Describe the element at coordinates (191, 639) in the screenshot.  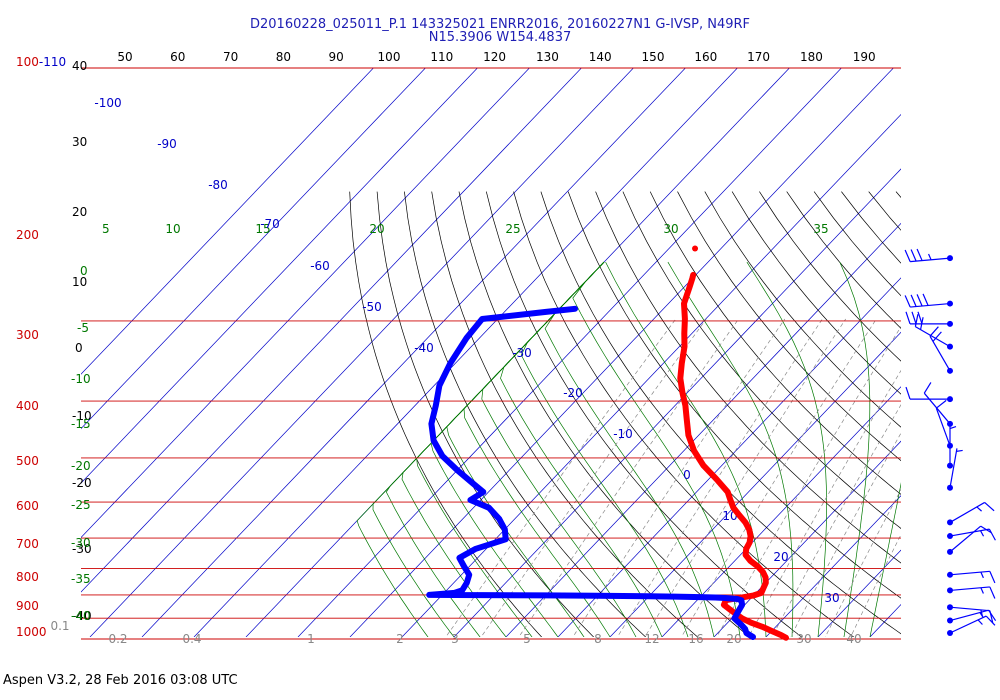
I see `mixing-ratio-label: 0.4` at that location.